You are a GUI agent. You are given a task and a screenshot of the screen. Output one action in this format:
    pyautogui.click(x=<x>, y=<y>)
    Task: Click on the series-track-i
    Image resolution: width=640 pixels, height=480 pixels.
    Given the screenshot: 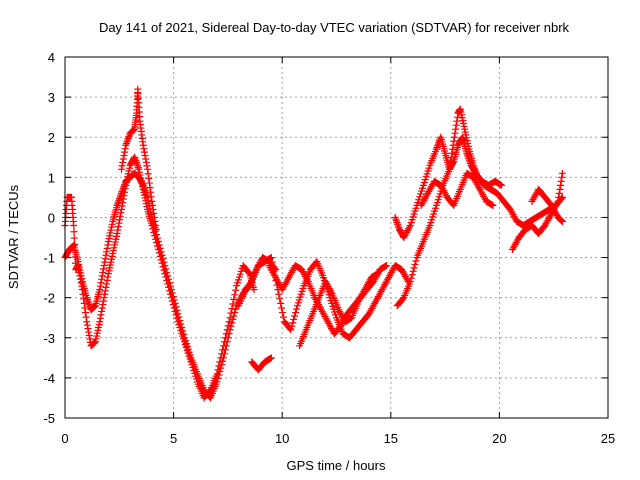 What is the action you would take?
    pyautogui.click(x=448, y=187)
    